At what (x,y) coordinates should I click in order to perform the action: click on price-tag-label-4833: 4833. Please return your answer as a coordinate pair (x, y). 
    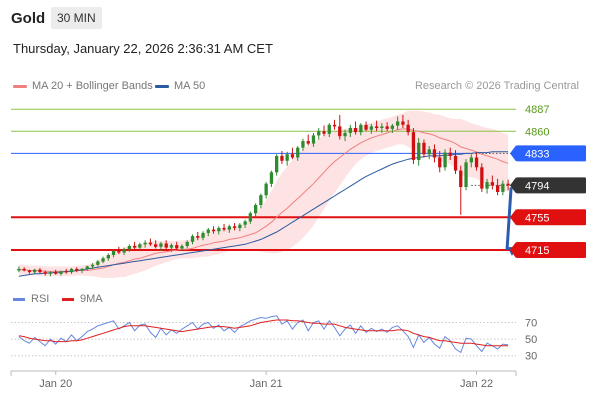
    Looking at the image, I should click on (537, 154).